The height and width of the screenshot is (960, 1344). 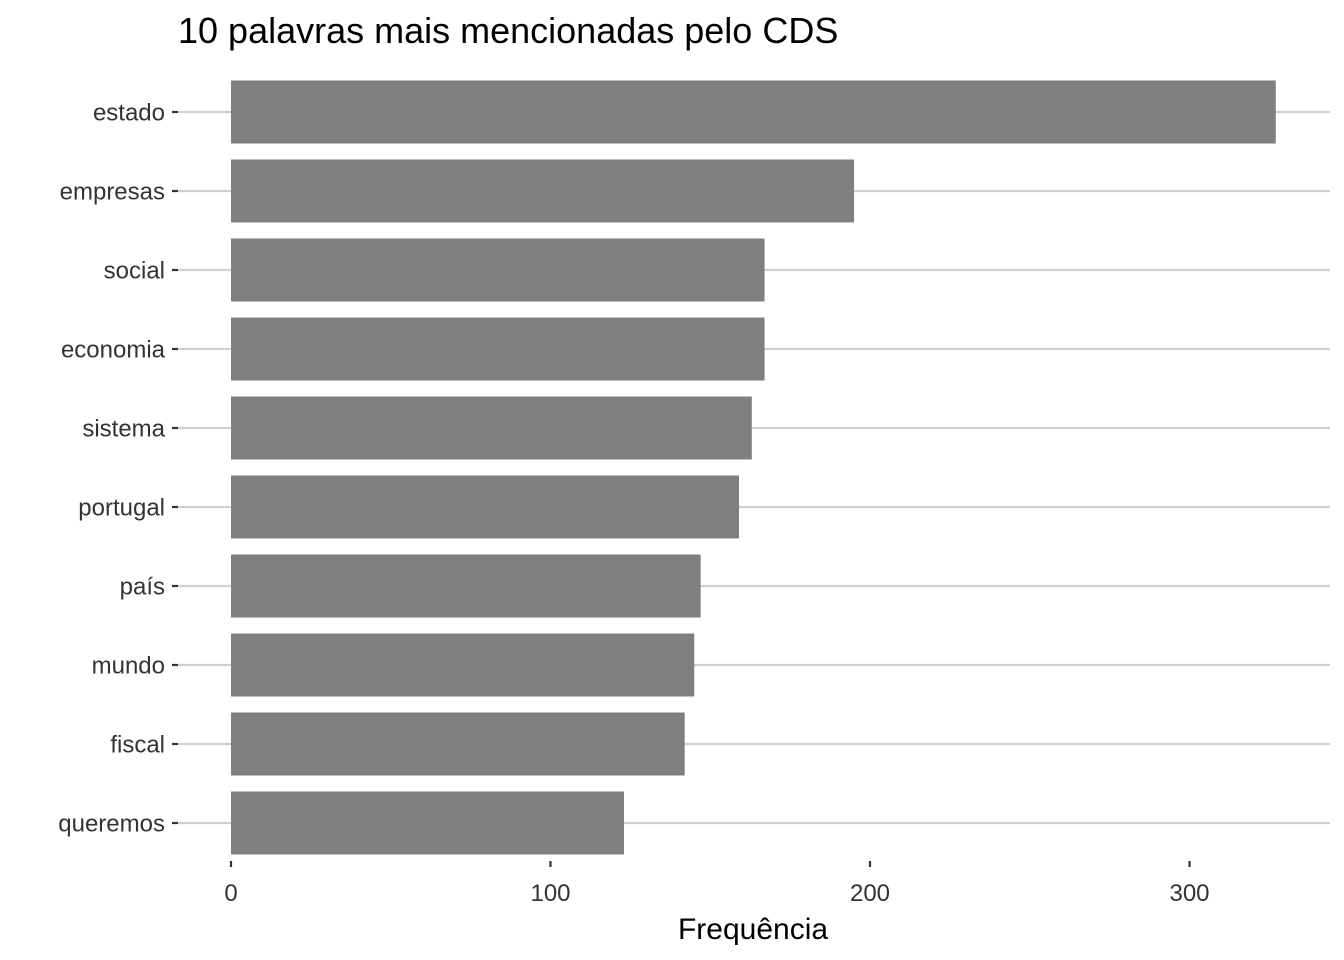 I want to click on y-tick-label: empresas, so click(x=112, y=192).